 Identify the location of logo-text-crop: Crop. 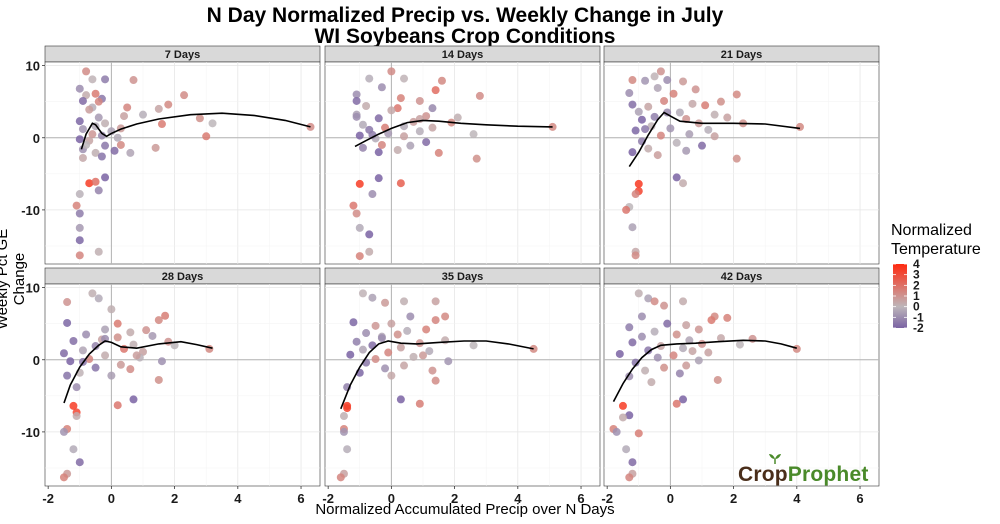
(763, 474).